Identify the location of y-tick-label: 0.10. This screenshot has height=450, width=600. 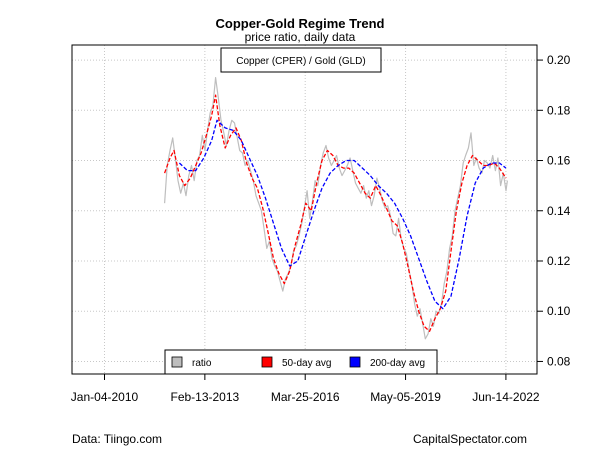
(559, 311).